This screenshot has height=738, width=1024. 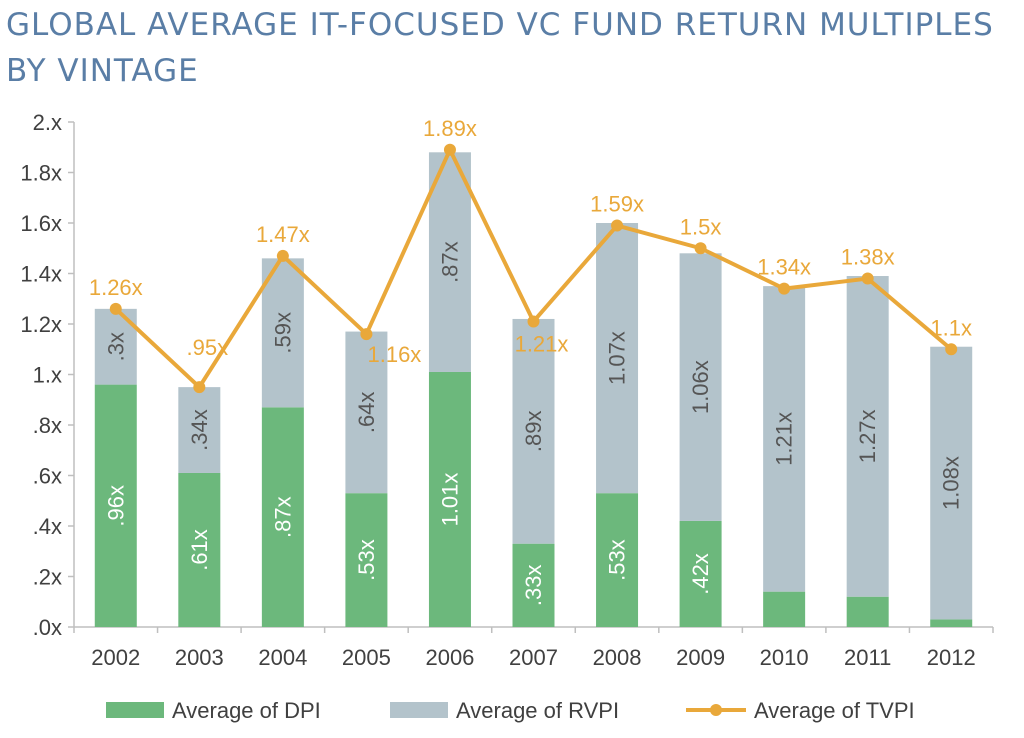 I want to click on rvpi-value-label: 1.27x, so click(x=867, y=436).